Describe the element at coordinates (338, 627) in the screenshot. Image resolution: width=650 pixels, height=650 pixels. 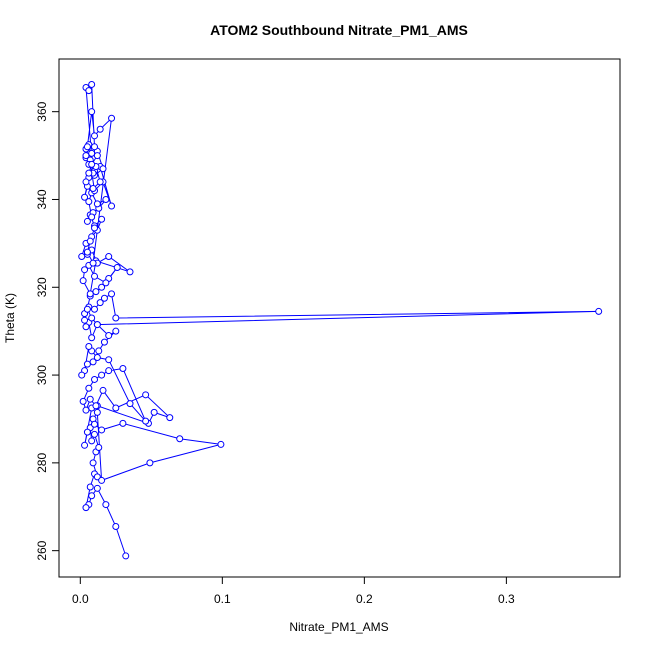
I see `x-axis-label: Nitrate_PM1_AMS` at that location.